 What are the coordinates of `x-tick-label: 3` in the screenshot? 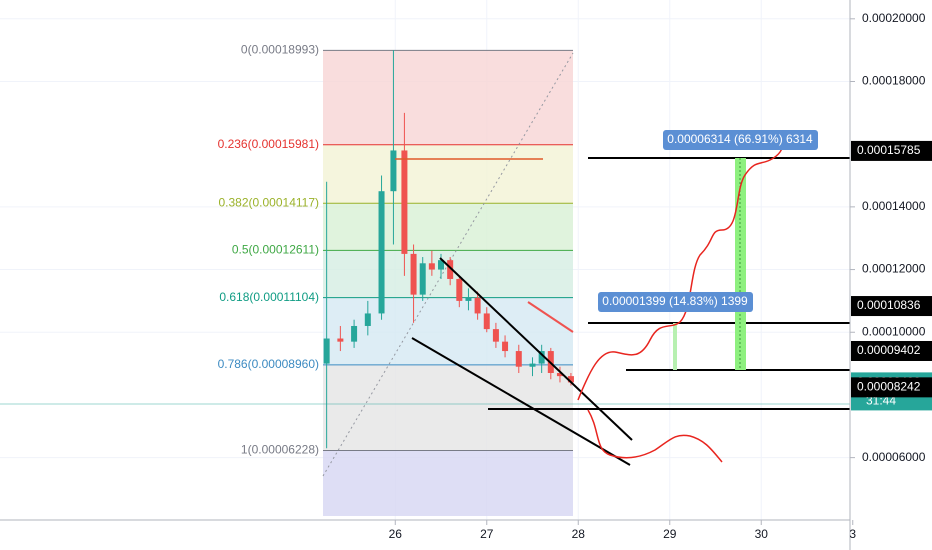 It's located at (852, 534).